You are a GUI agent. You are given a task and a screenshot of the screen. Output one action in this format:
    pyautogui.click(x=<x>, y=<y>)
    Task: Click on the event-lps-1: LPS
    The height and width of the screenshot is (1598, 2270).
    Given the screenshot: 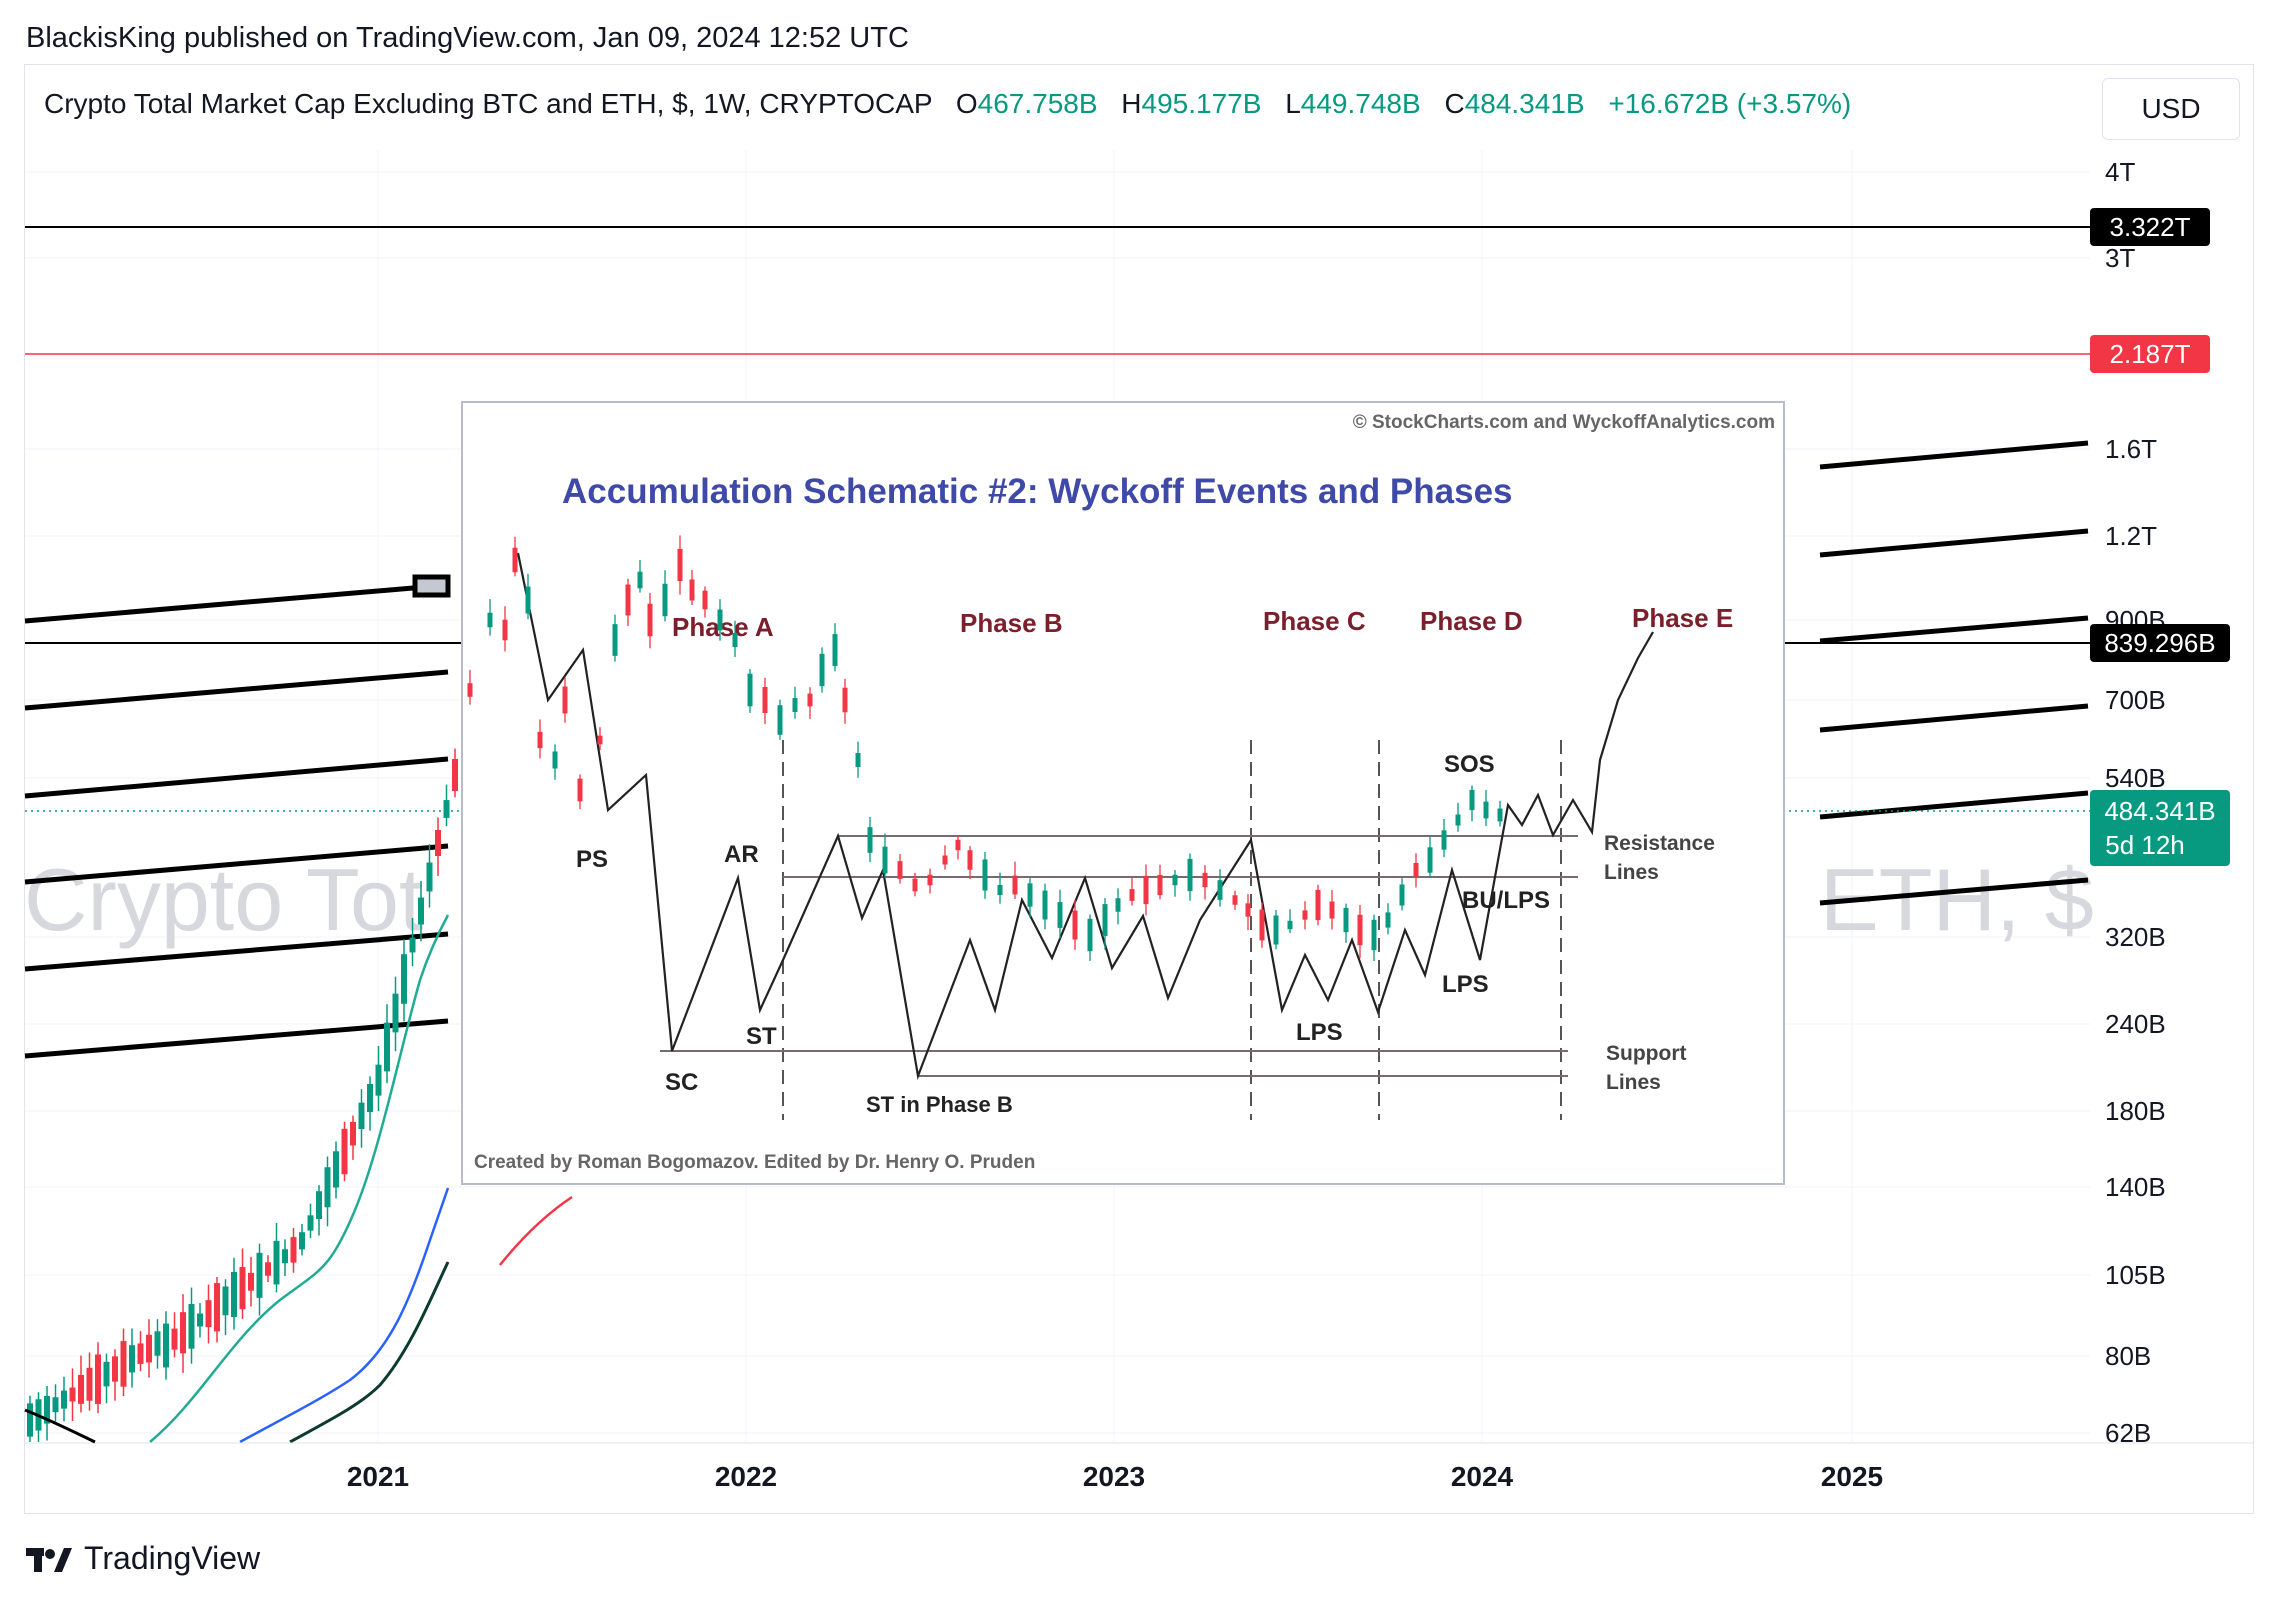 What is the action you would take?
    pyautogui.click(x=1319, y=1032)
    